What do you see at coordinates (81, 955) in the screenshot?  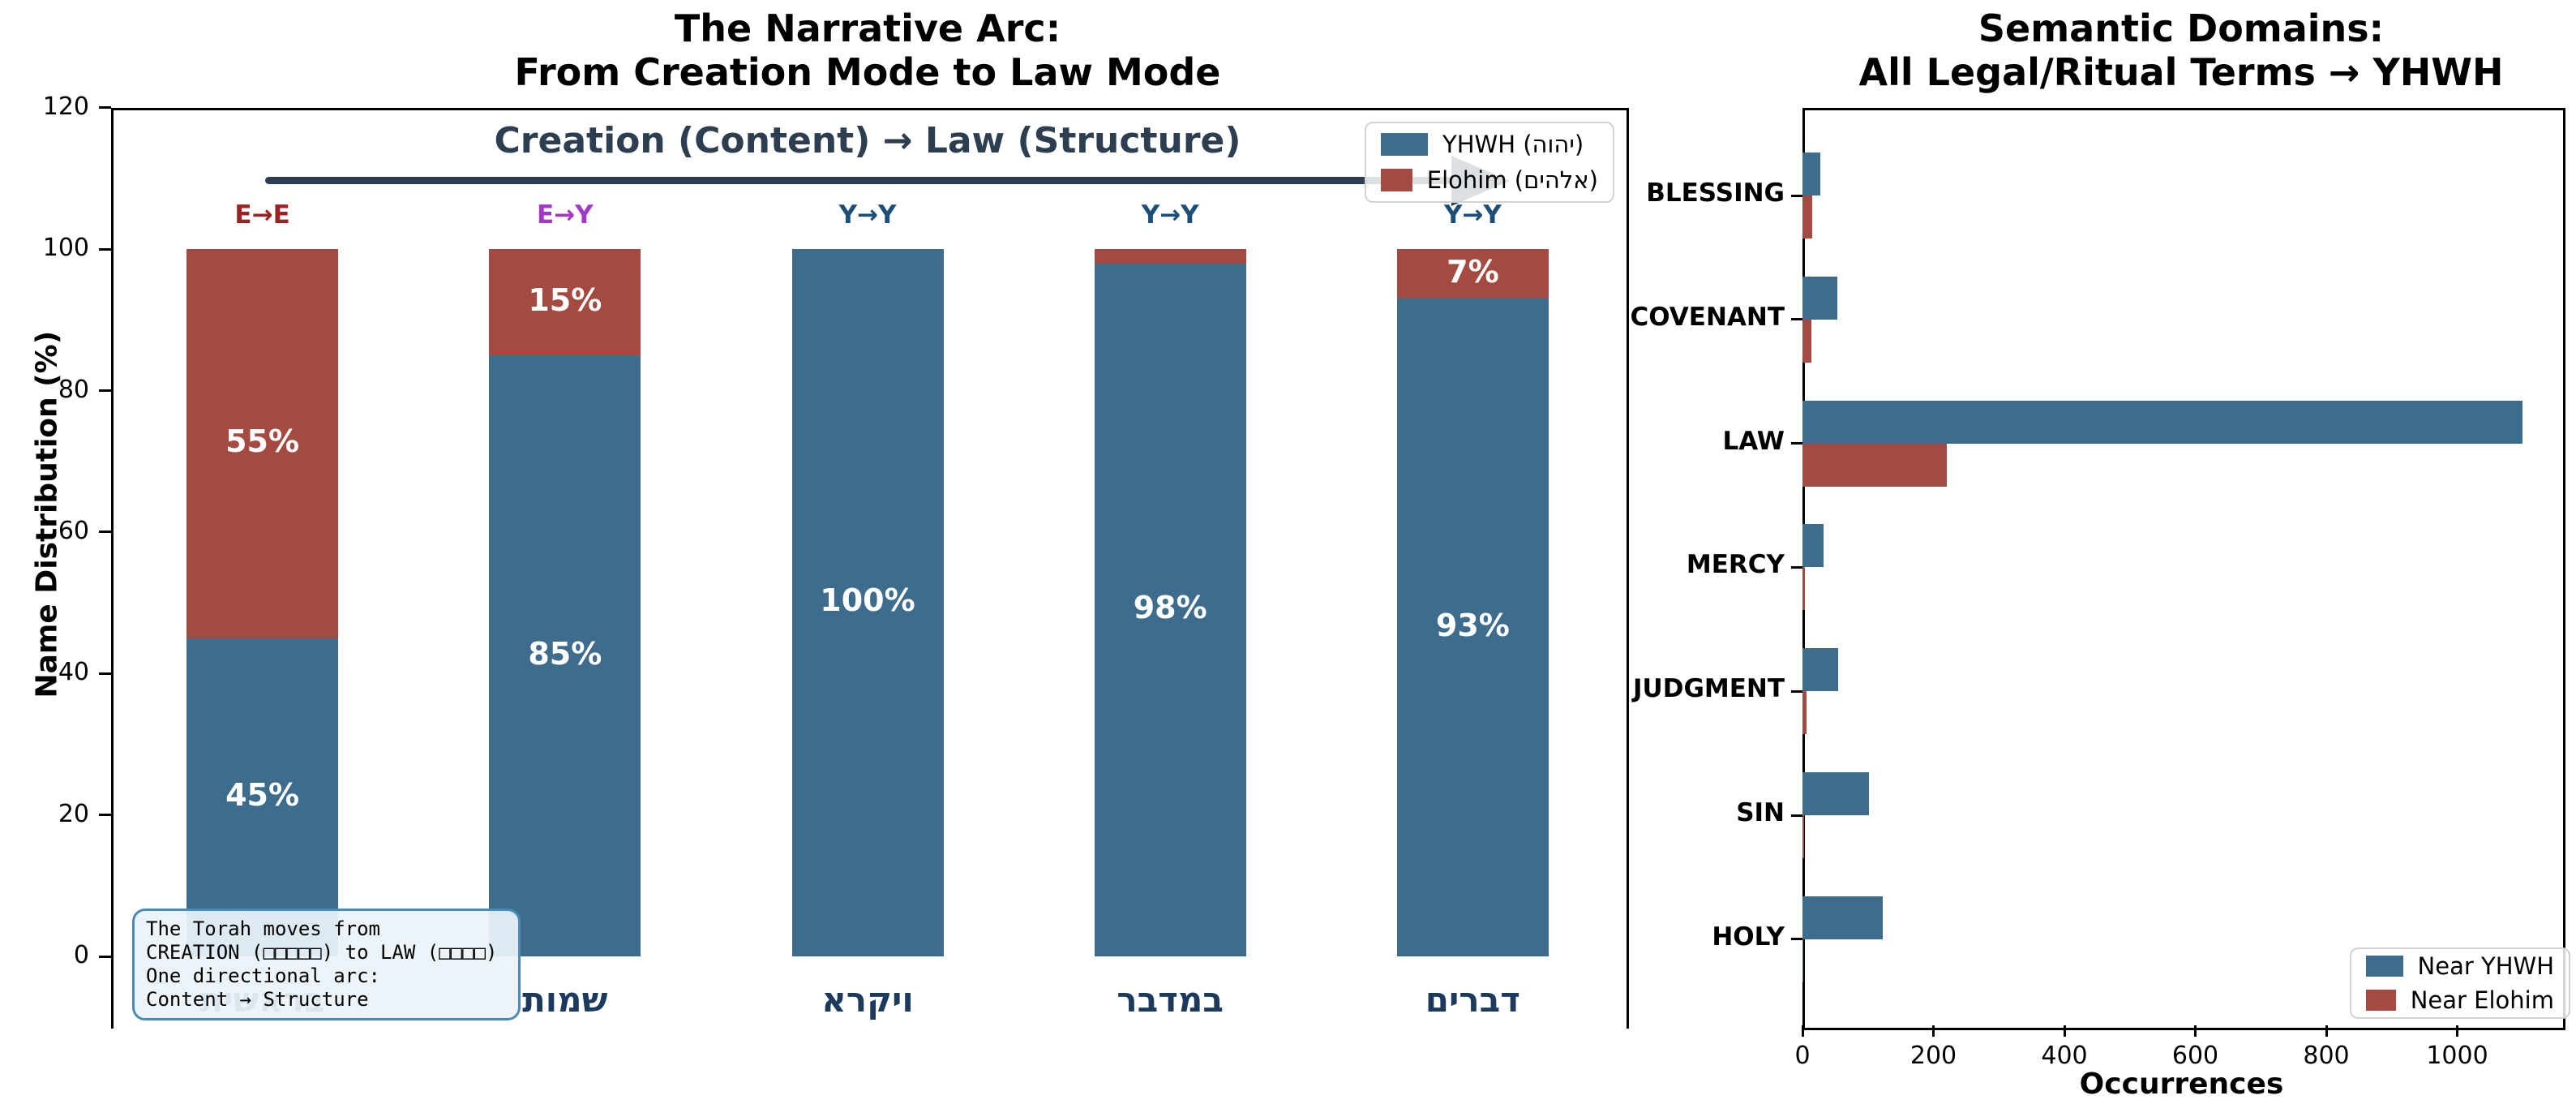 I see `y-tick-label: 0` at bounding box center [81, 955].